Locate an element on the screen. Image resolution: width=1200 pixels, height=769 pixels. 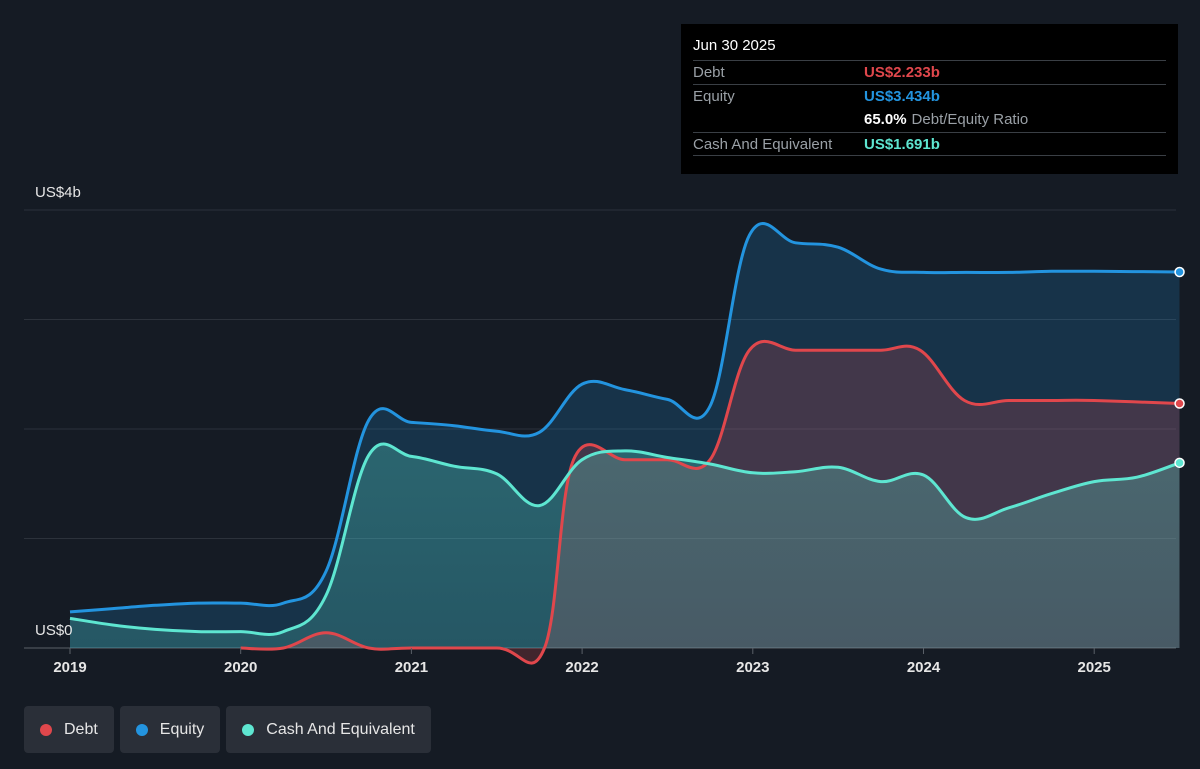
x-tick-label: 2021 is located at coordinates (411, 667).